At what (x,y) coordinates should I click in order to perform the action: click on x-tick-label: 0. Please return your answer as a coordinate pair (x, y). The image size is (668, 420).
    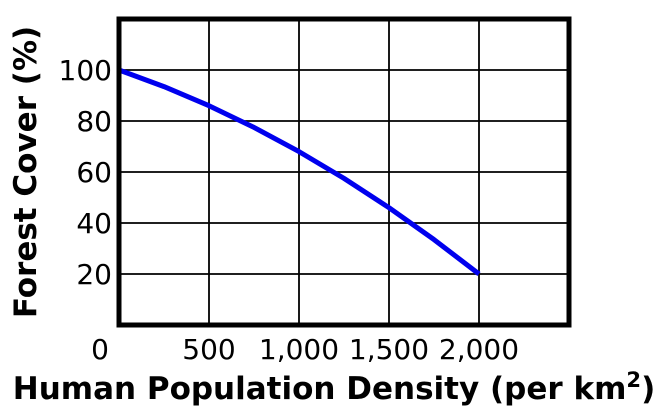
    Looking at the image, I should click on (100, 349).